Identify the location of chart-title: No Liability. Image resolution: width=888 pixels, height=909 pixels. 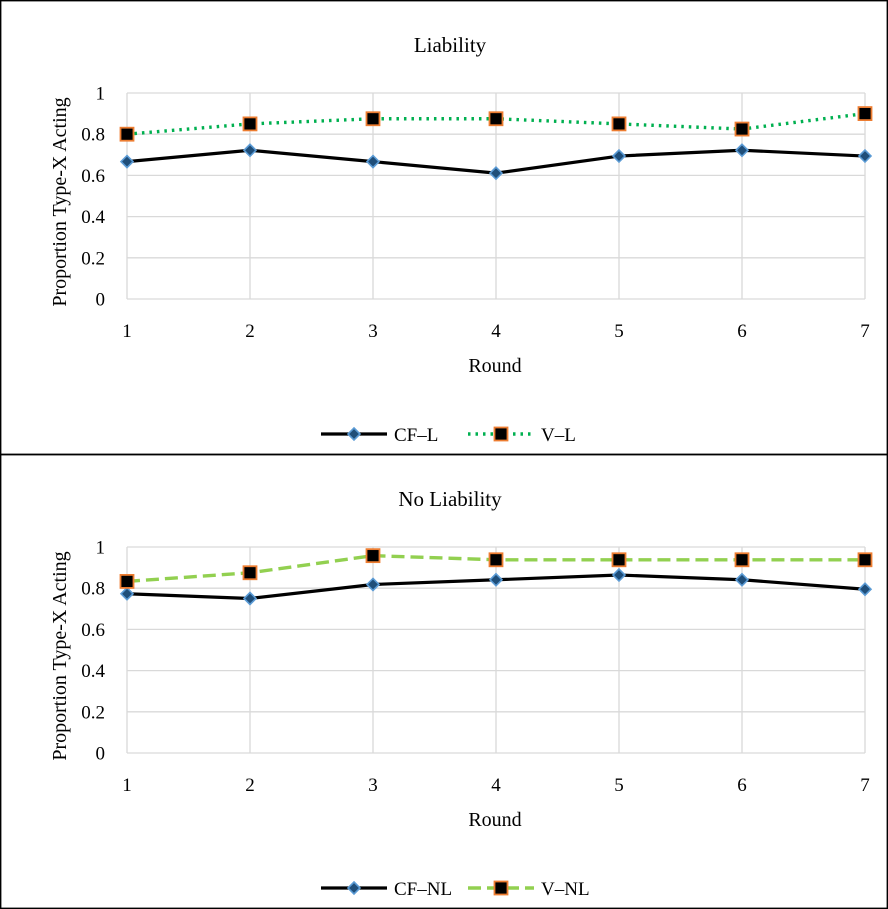
(450, 499).